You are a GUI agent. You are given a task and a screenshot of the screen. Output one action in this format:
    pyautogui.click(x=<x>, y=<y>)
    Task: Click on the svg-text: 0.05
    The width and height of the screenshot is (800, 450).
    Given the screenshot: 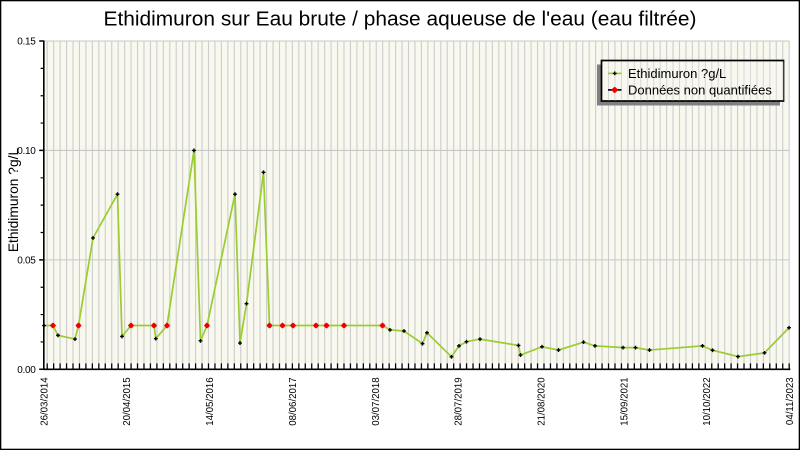 What is the action you would take?
    pyautogui.click(x=26, y=260)
    